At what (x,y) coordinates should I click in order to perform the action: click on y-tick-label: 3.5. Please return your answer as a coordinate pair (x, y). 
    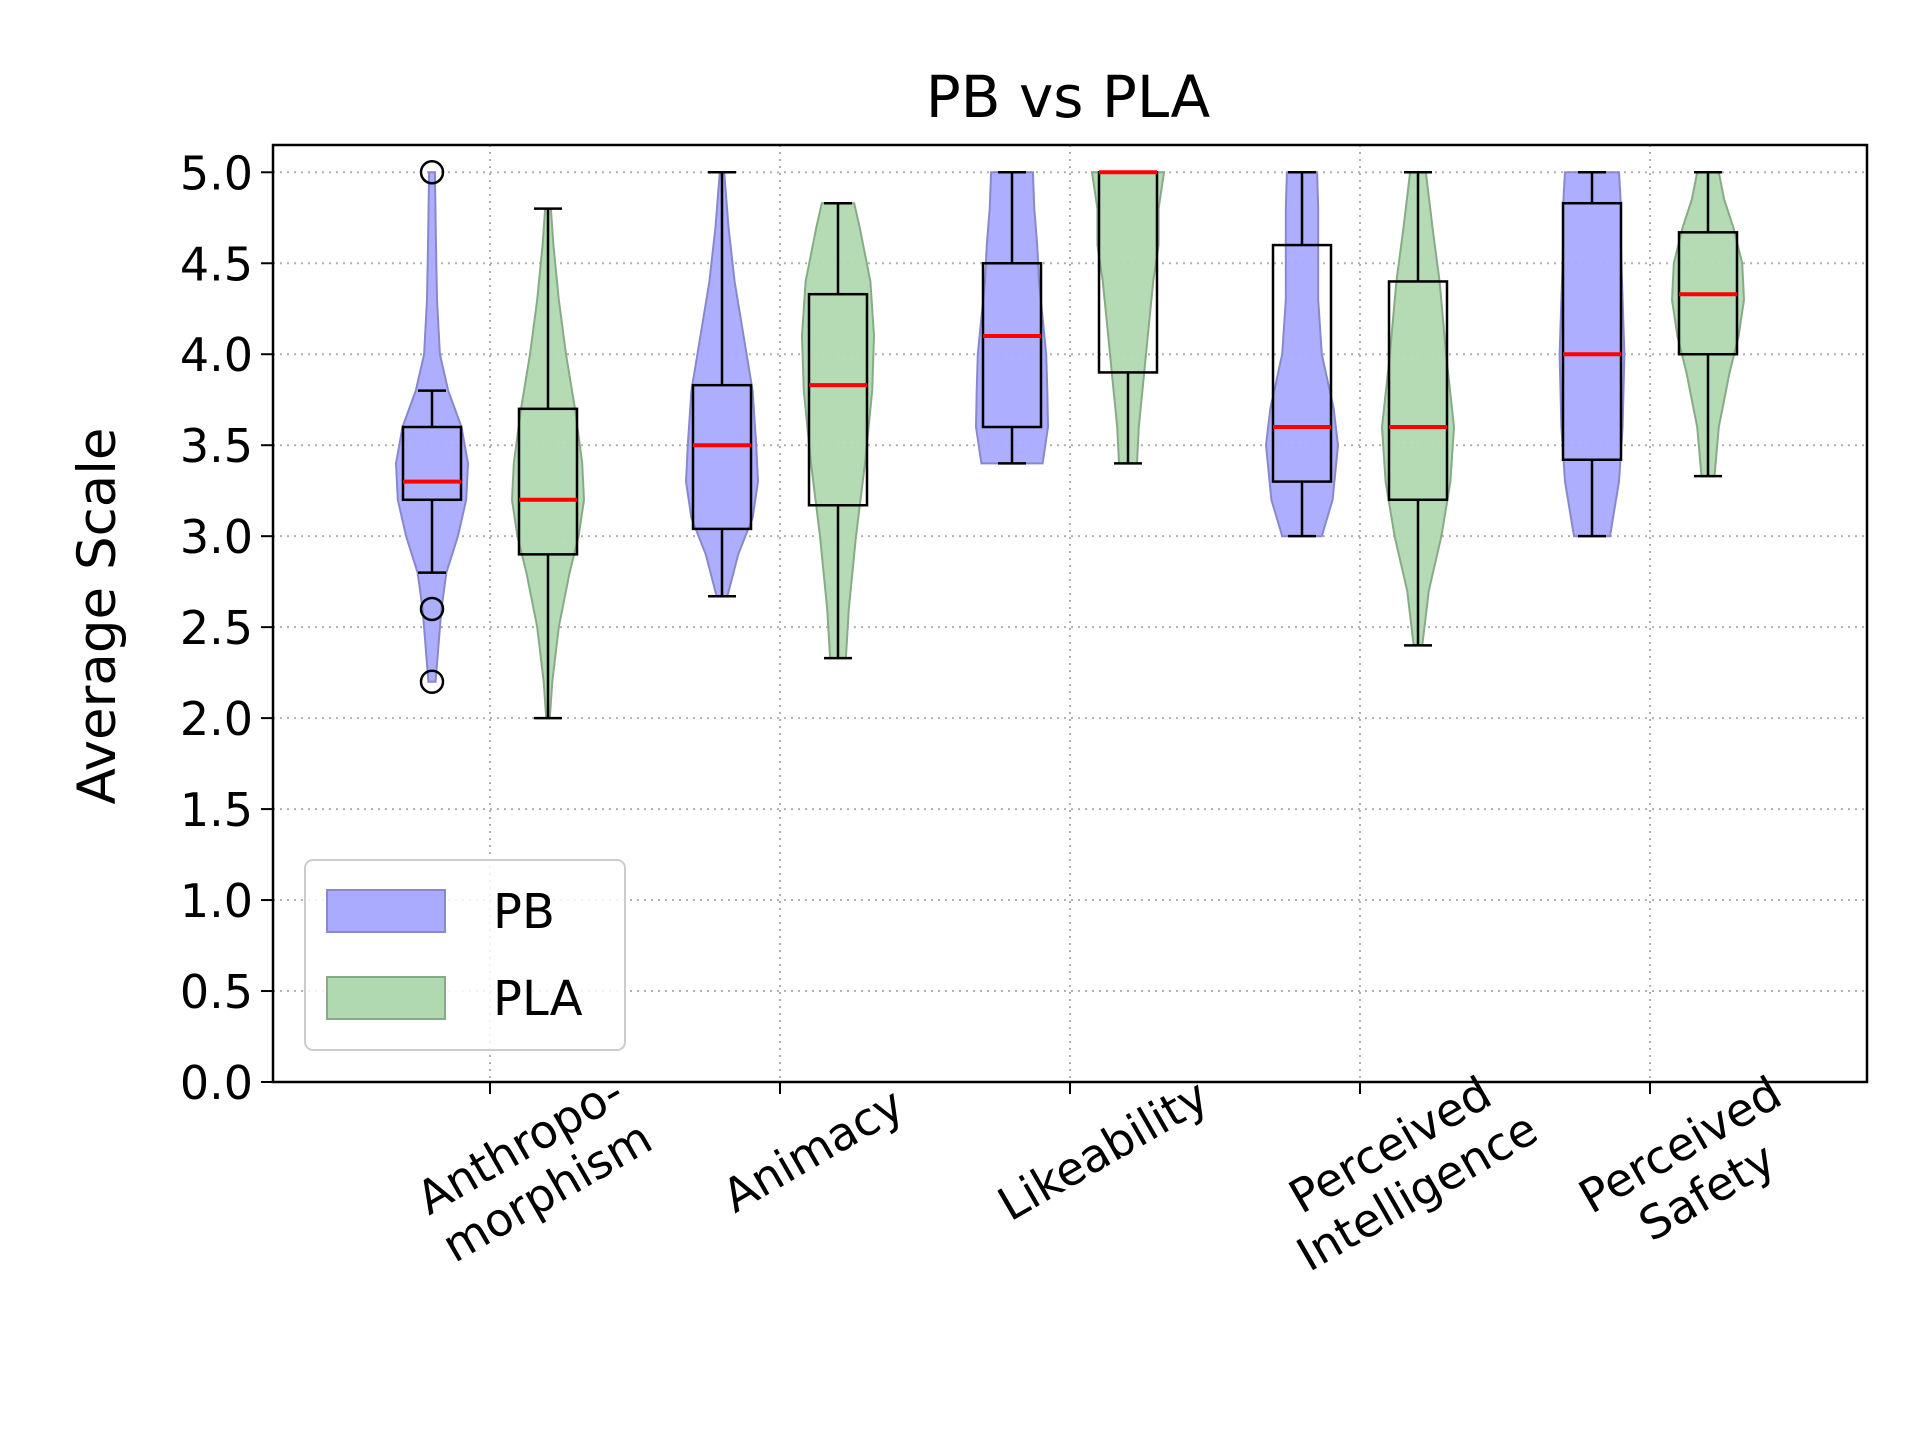
    Looking at the image, I should click on (216, 446).